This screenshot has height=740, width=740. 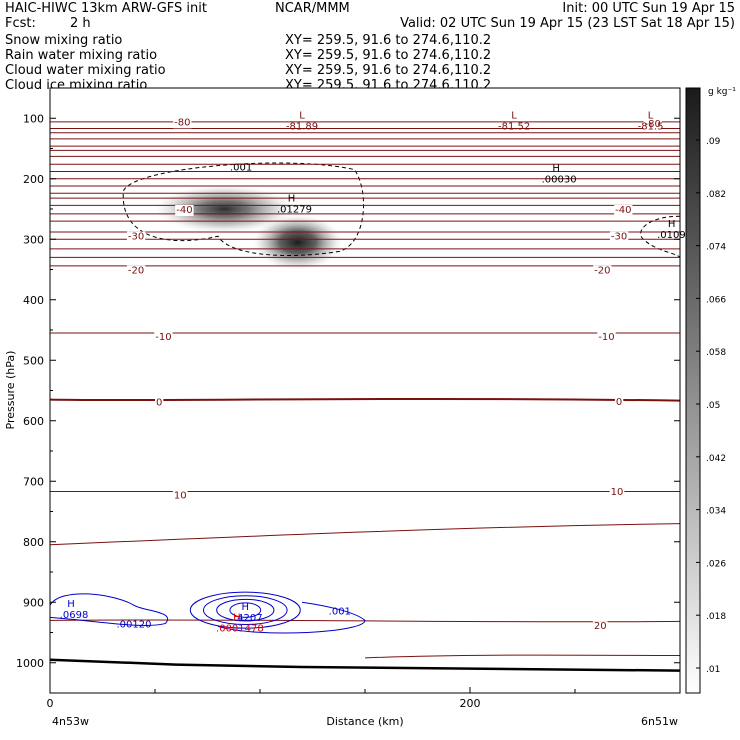 I want to click on field-xy-rain: XY= 259.5, 91.6 to 274.6,110.2, so click(x=388, y=55).